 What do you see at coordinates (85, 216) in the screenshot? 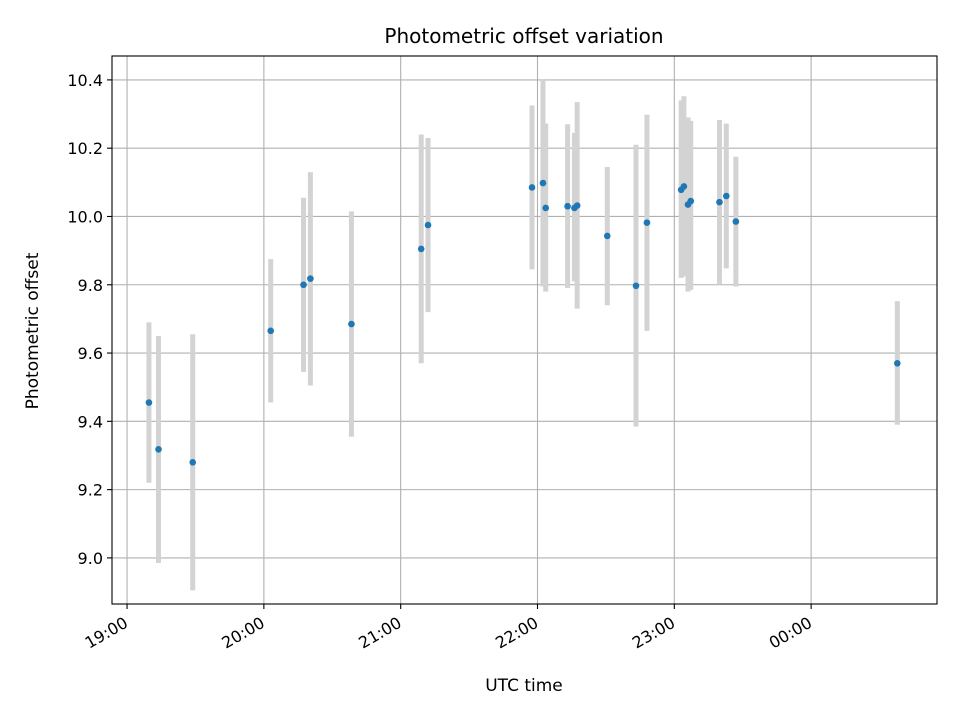
I see `y-tick-label: 10.0` at bounding box center [85, 216].